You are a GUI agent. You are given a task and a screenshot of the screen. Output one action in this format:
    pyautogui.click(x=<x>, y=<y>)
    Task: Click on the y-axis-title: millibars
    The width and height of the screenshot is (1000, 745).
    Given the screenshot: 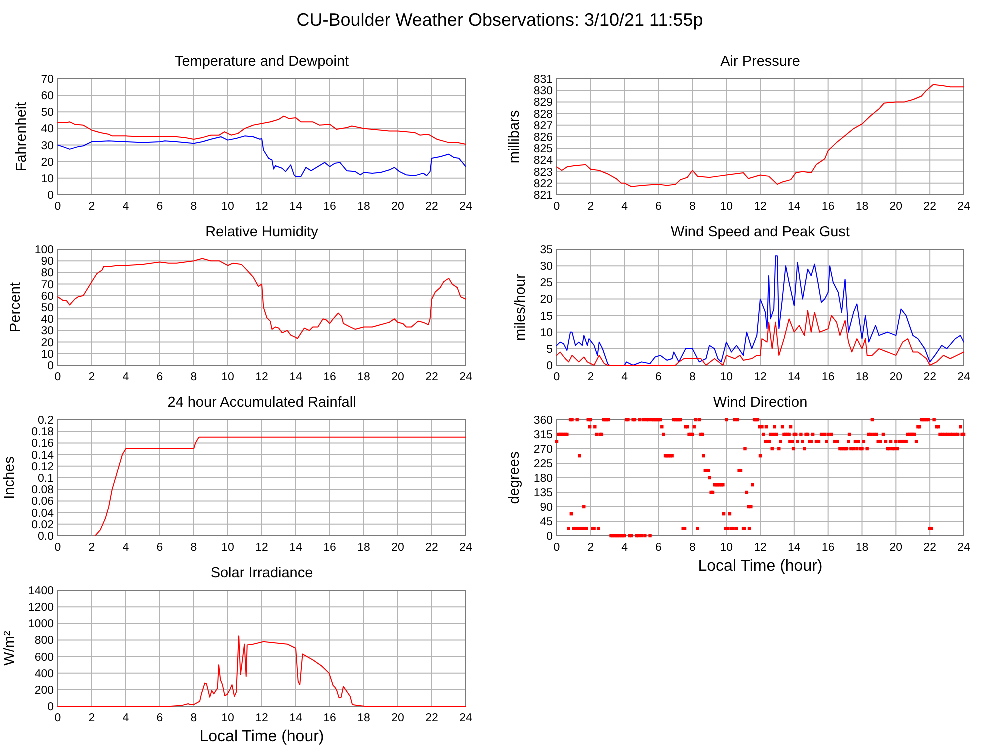 What is the action you would take?
    pyautogui.click(x=515, y=137)
    